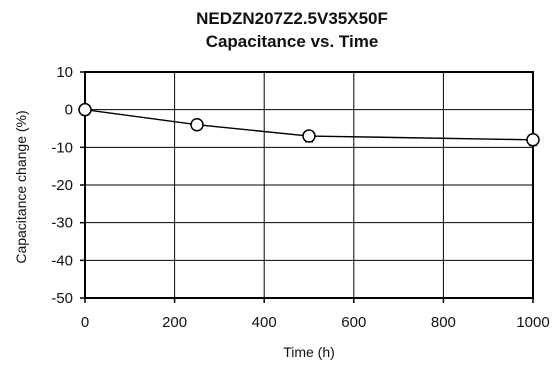  I want to click on series-0-line, so click(309, 124).